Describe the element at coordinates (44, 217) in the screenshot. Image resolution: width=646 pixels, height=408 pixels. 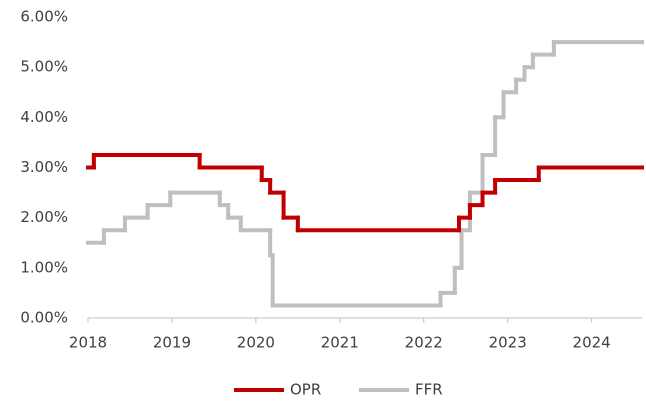
I see `y-tick-label: 2.00%` at that location.